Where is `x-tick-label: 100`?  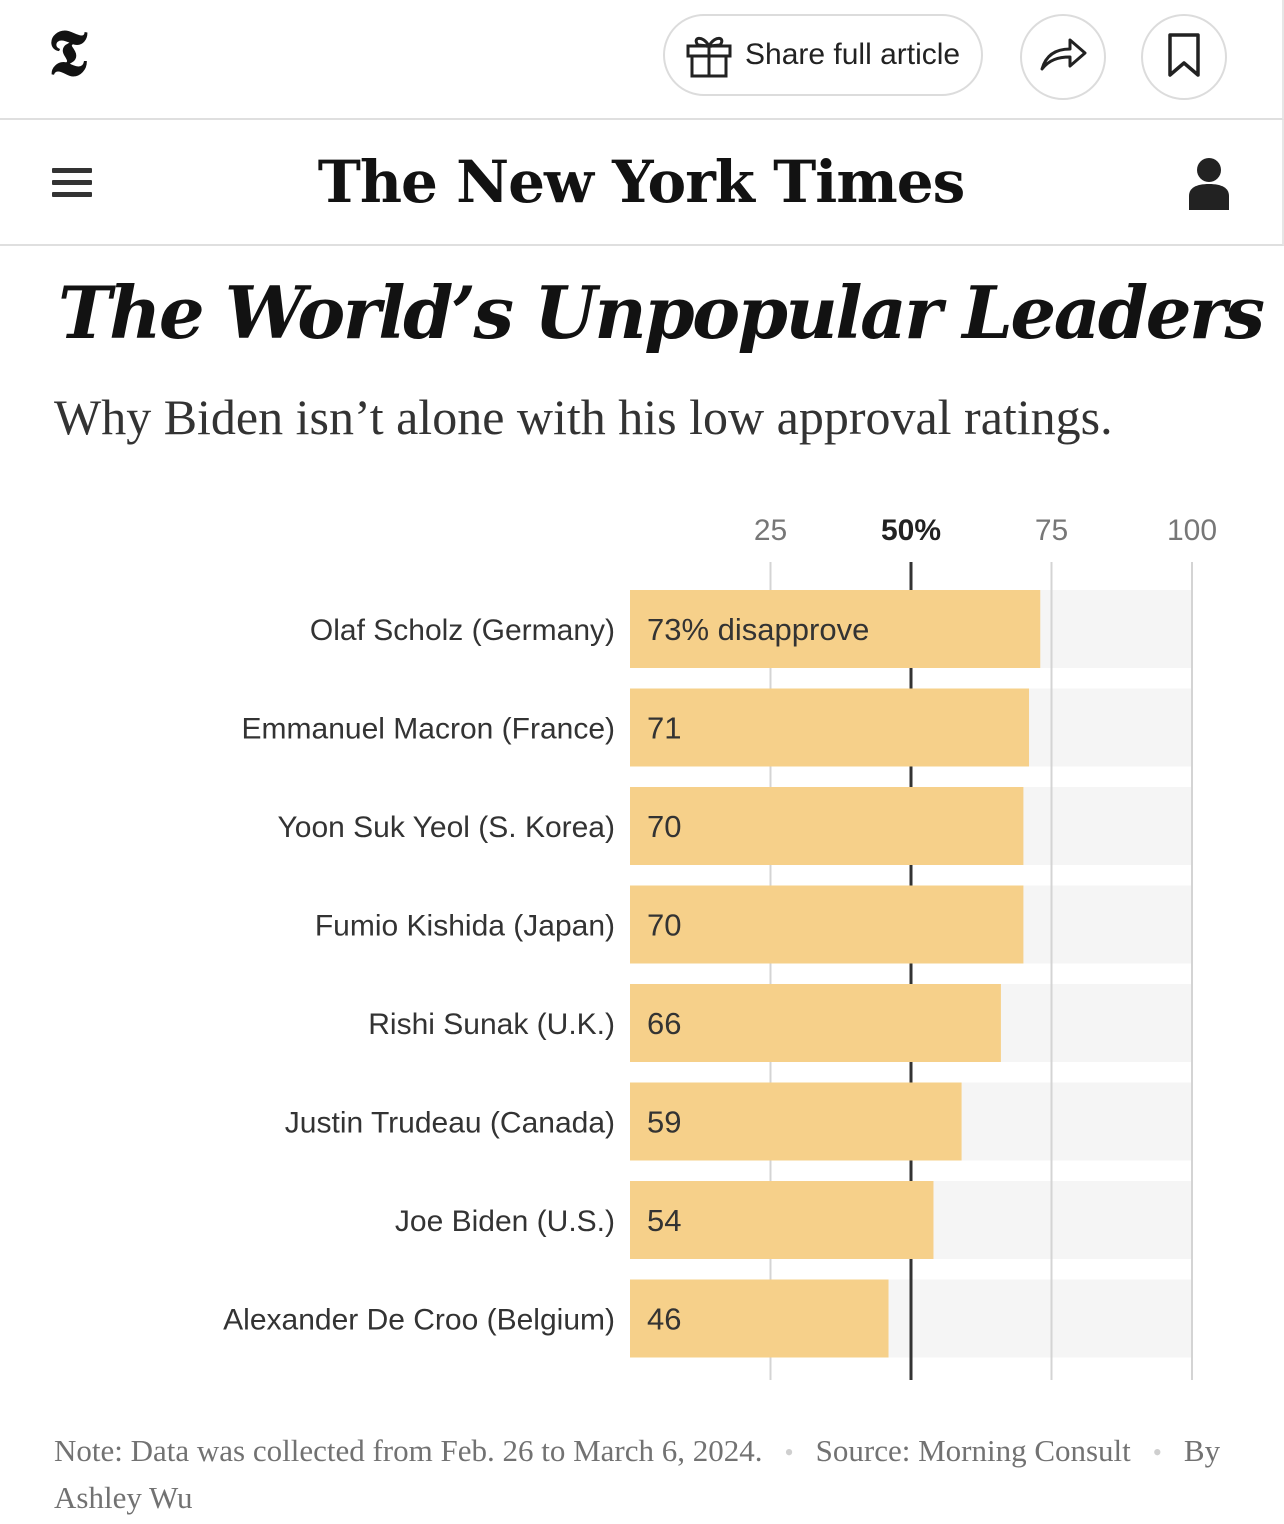
x-tick-label: 100 is located at coordinates (1192, 530).